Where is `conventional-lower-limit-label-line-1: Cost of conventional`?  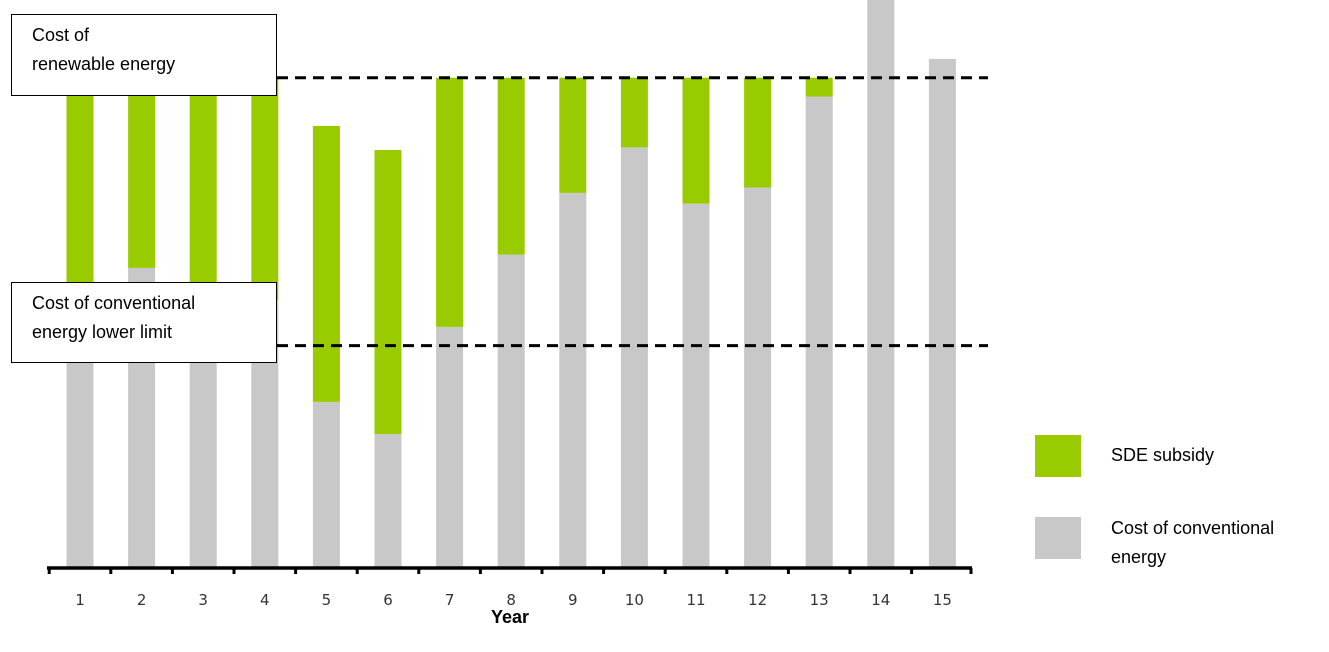 conventional-lower-limit-label-line-1: Cost of conventional is located at coordinates (114, 303).